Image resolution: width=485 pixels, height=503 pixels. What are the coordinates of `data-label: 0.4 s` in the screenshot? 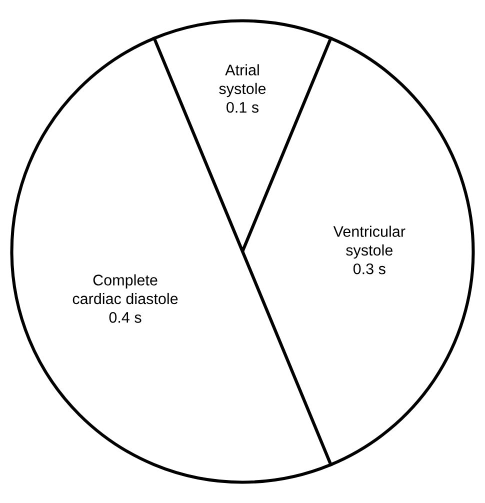 It's located at (125, 317).